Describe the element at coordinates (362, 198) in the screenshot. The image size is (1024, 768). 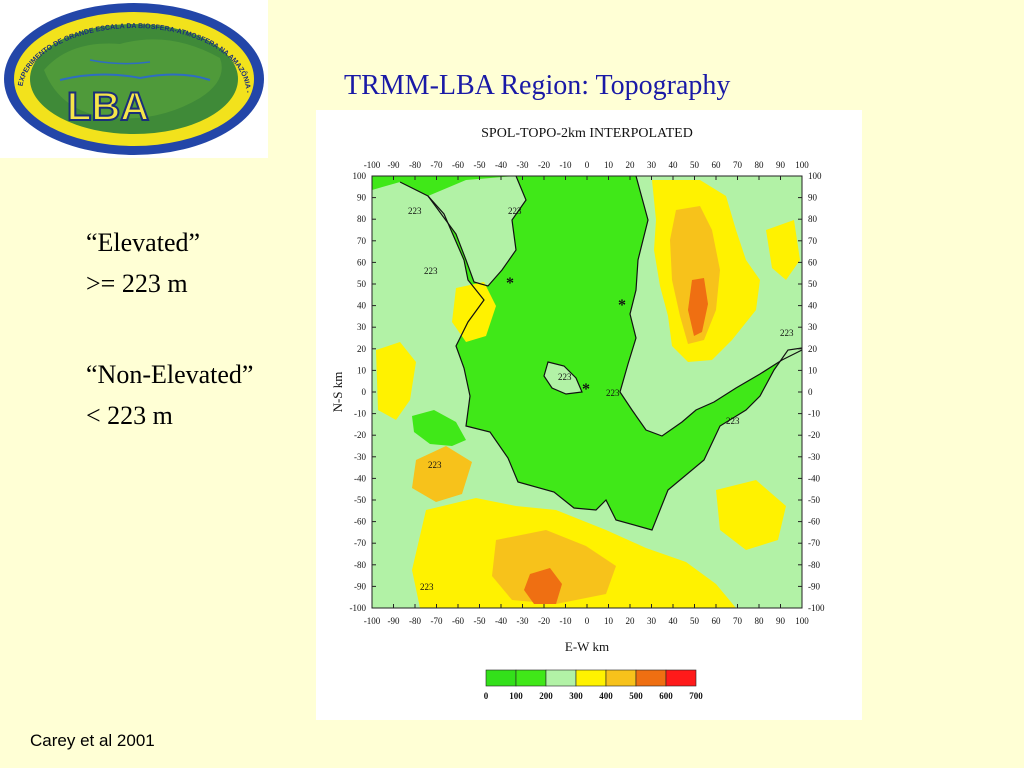
I see `y-tick-label-left: 90` at that location.